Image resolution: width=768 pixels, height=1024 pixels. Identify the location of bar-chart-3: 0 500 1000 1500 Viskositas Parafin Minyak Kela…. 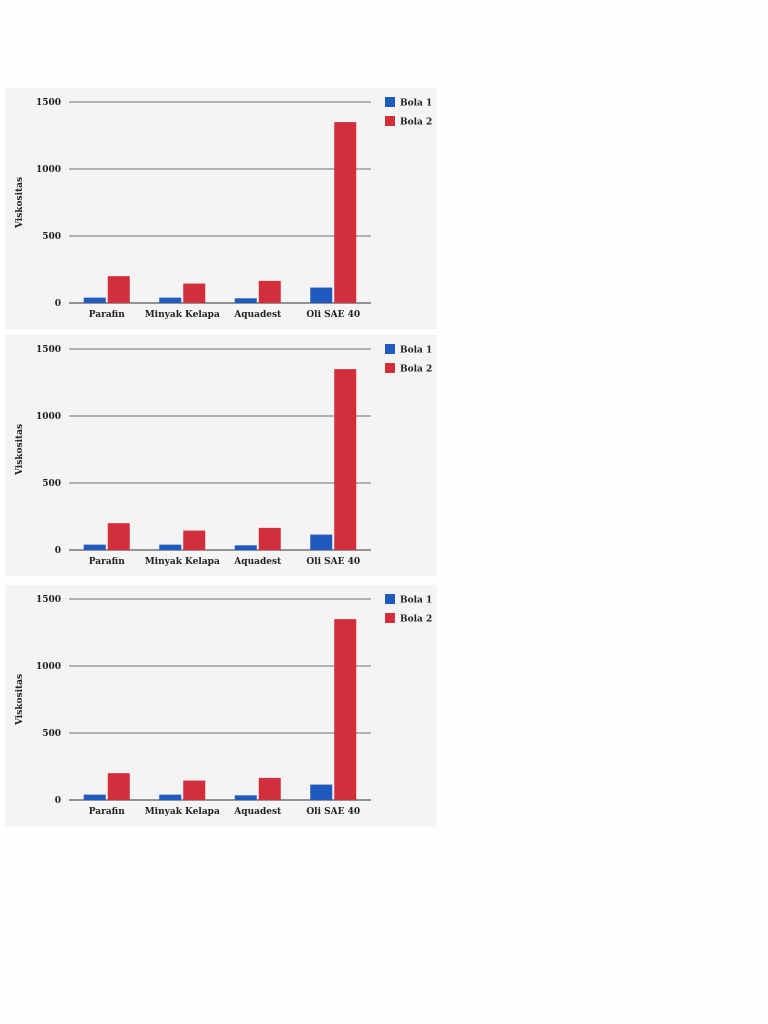
(223, 705).